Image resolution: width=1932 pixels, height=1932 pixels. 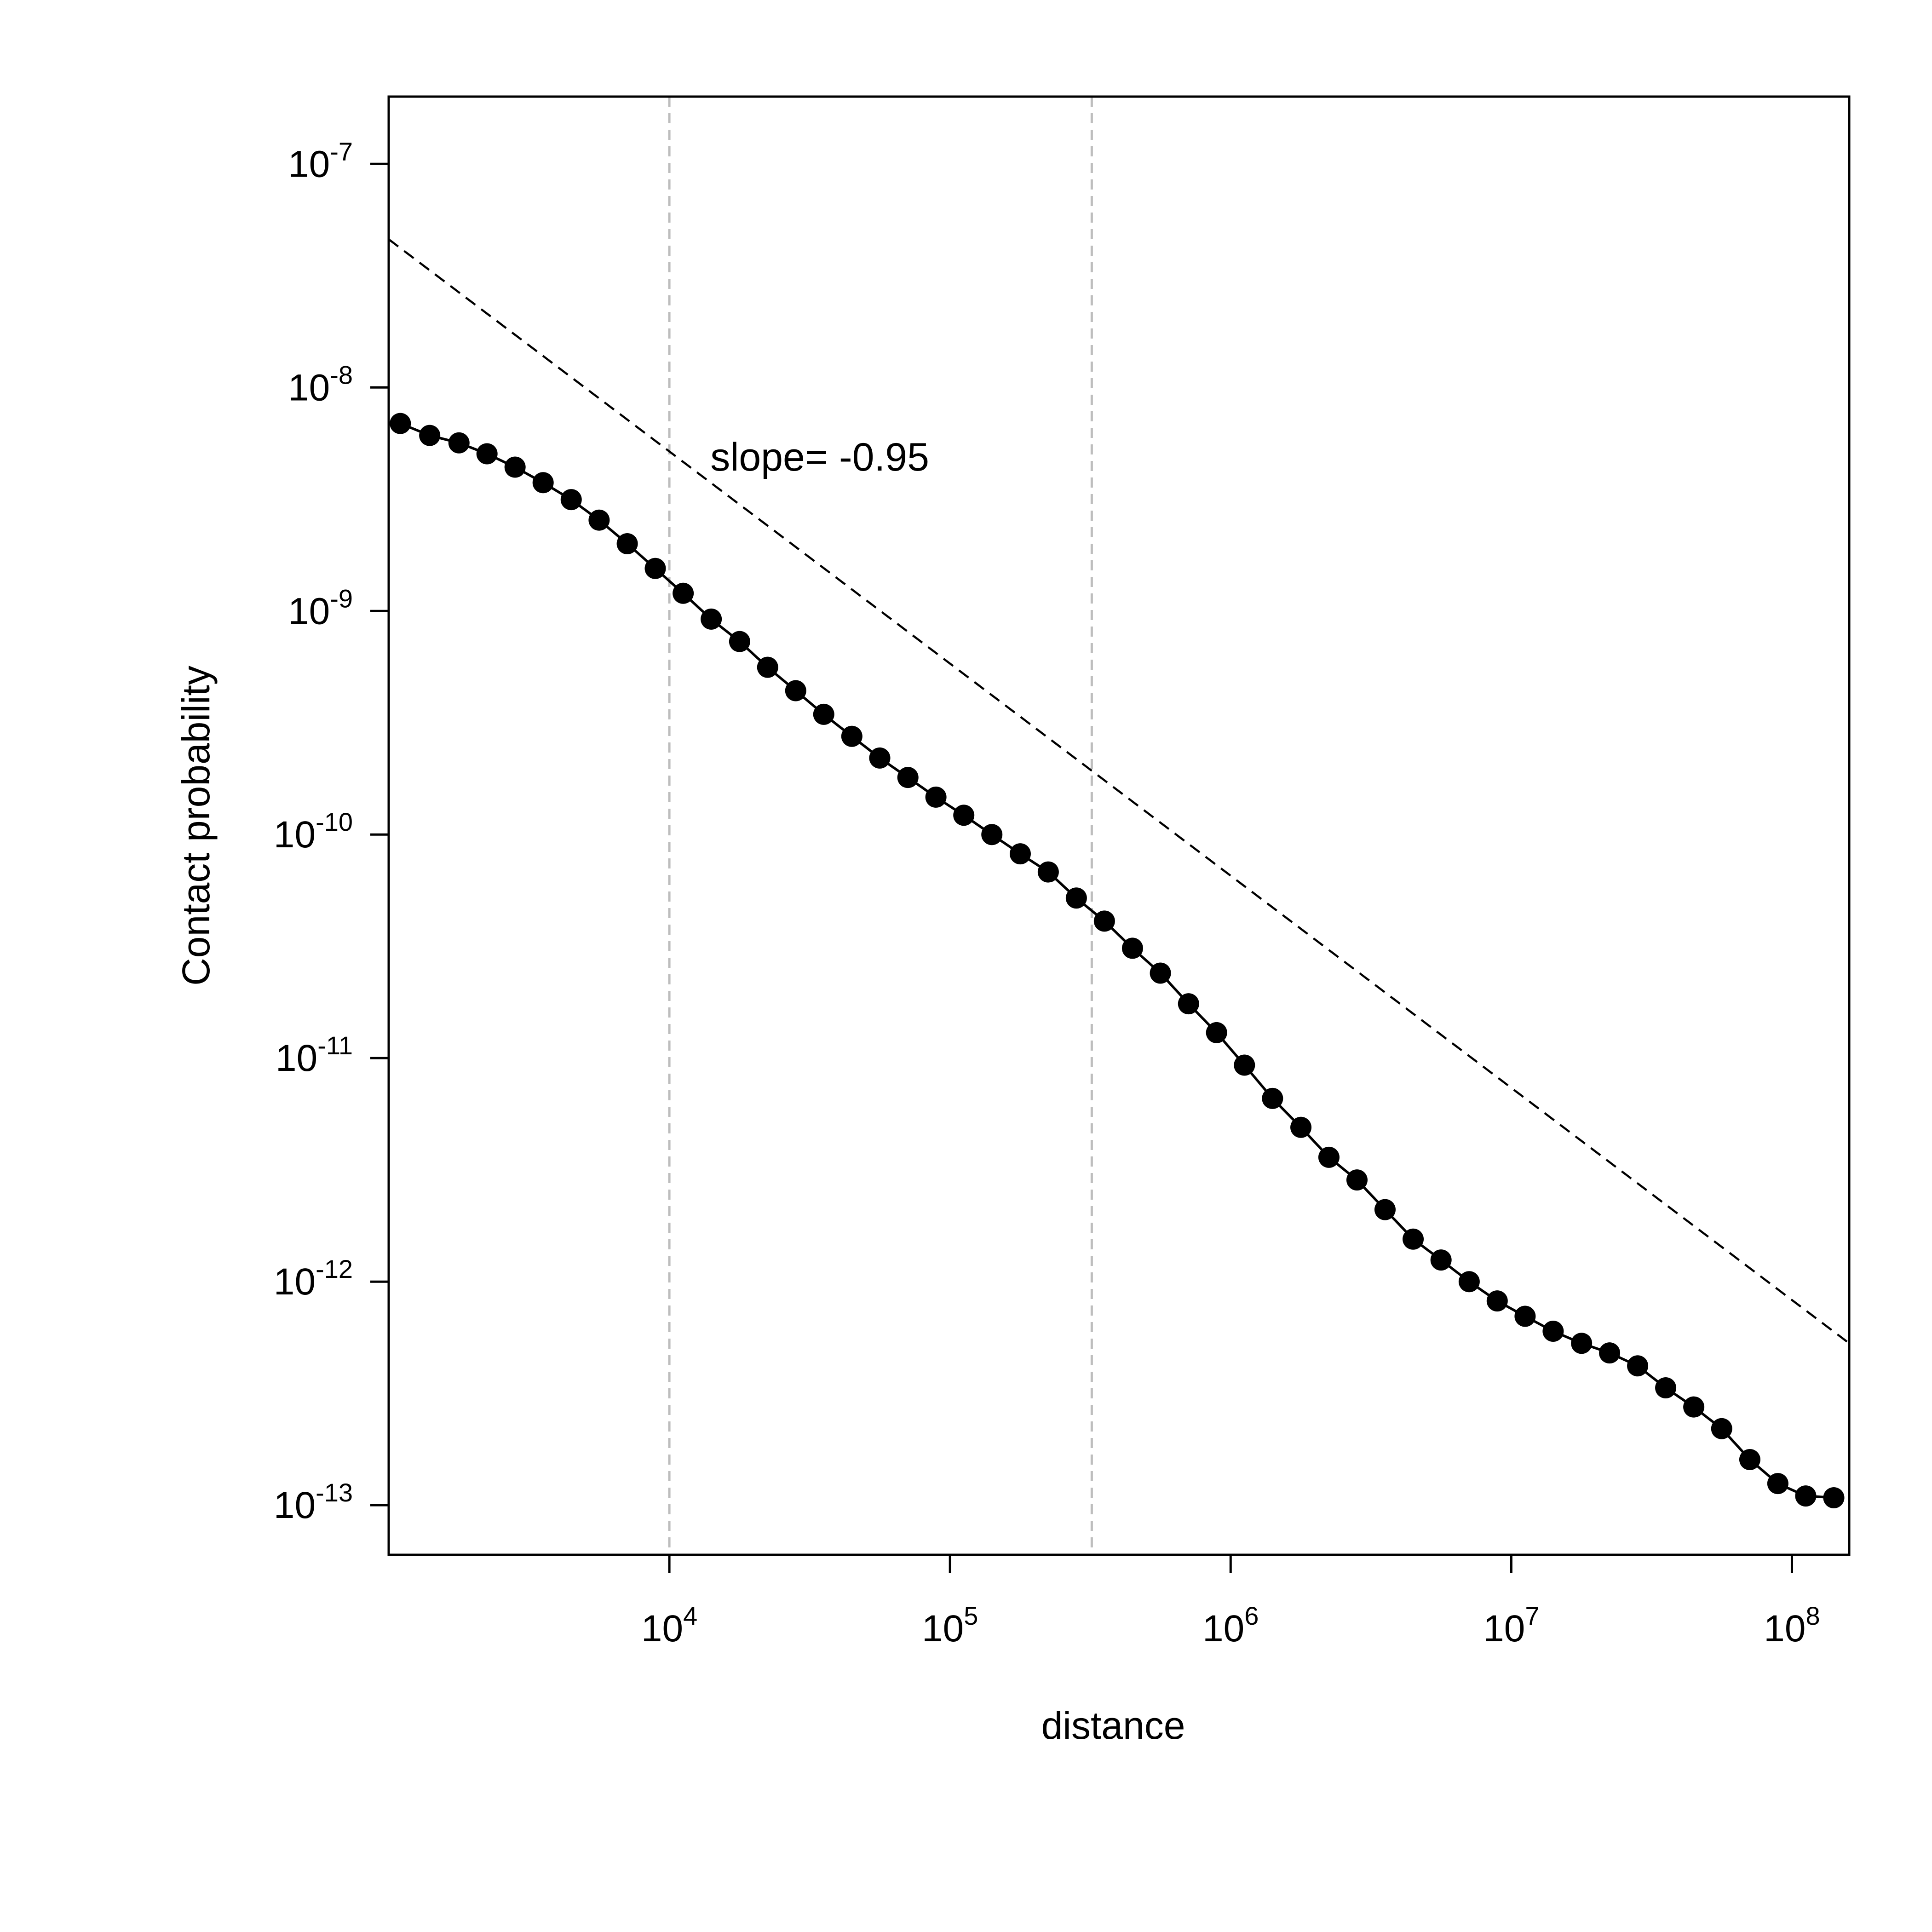 I want to click on y-tick-label: 10⁻¹⁰, so click(x=313, y=831).